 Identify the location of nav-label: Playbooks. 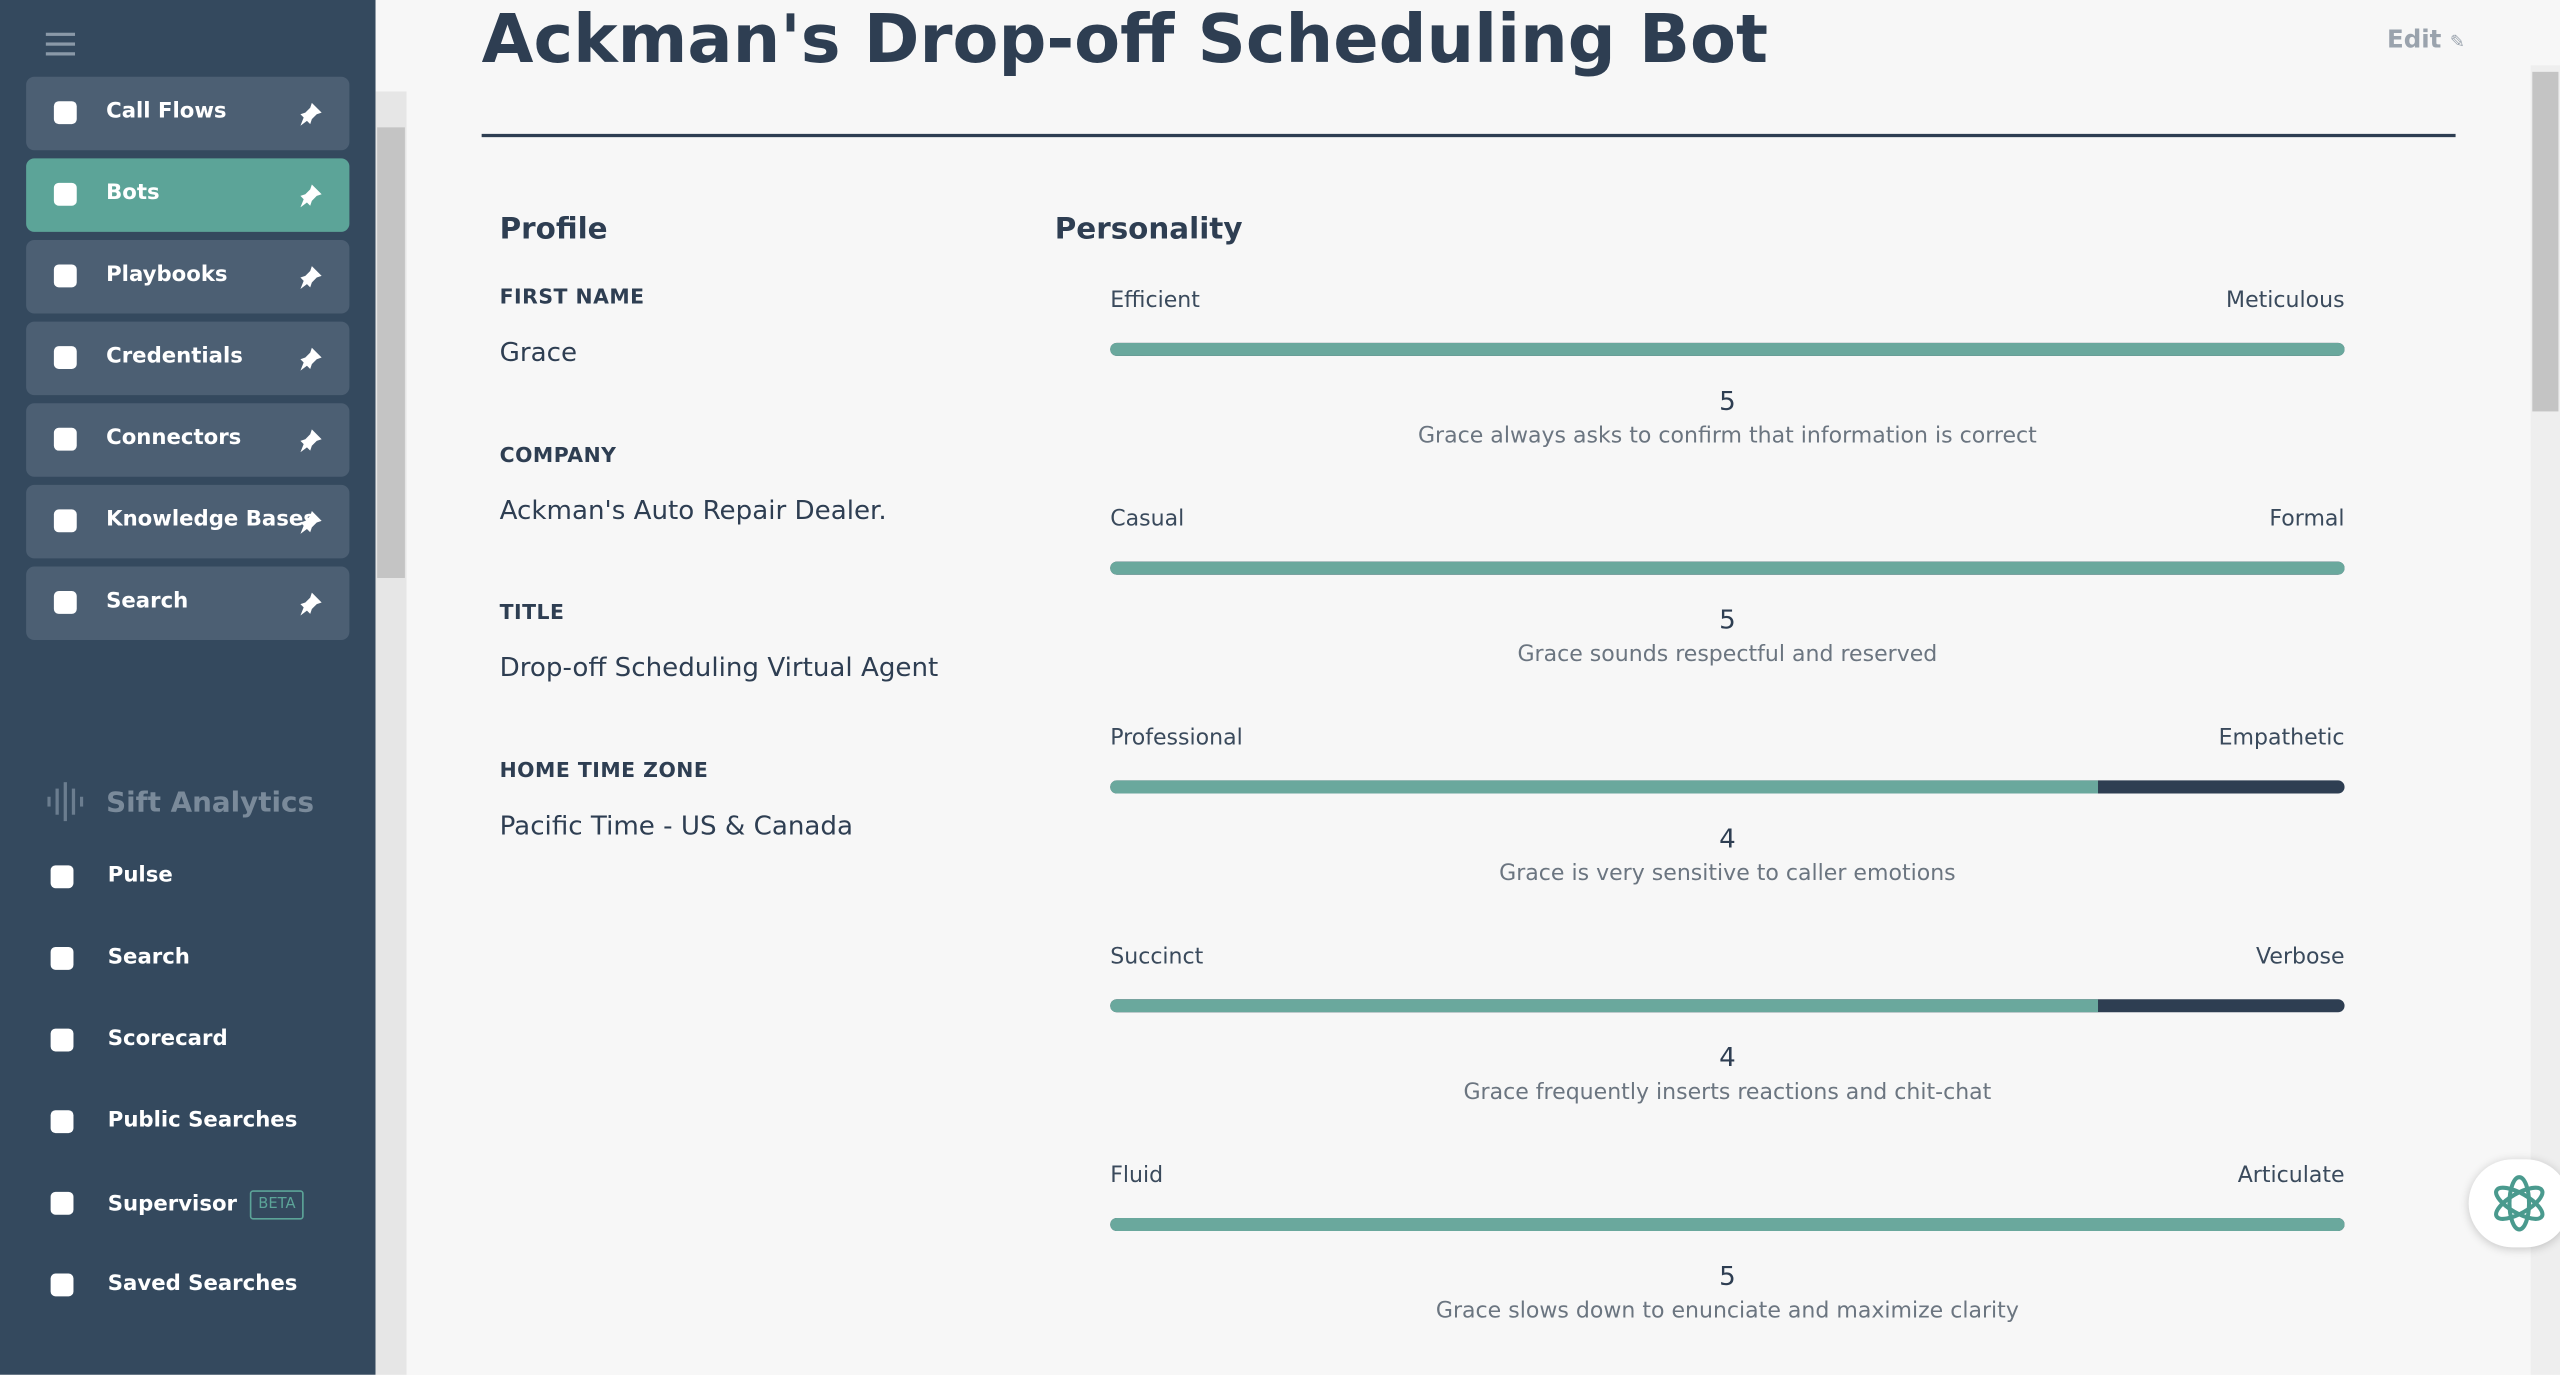
(167, 275).